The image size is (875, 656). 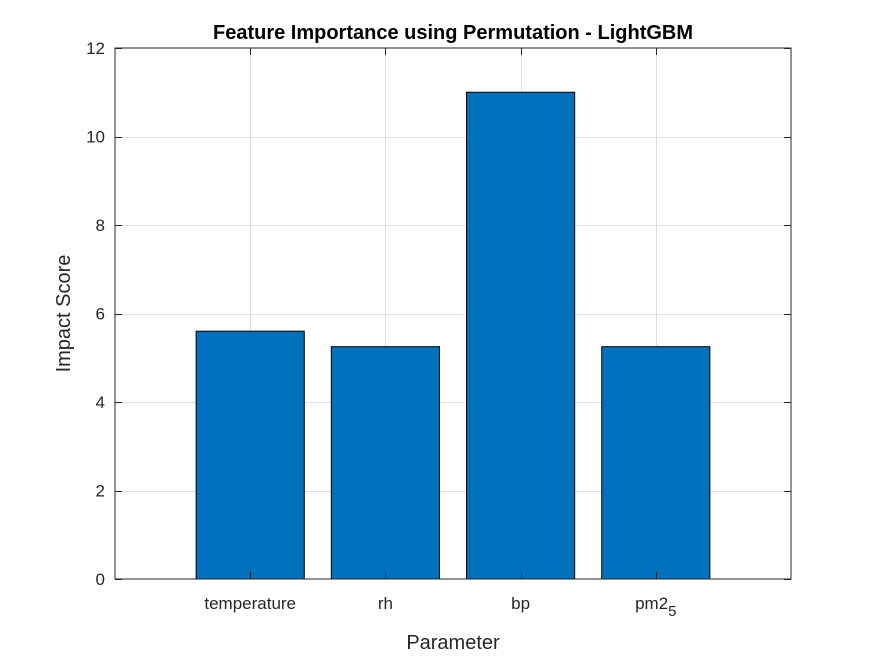 I want to click on y-axis-label: Impact Score, so click(x=64, y=314).